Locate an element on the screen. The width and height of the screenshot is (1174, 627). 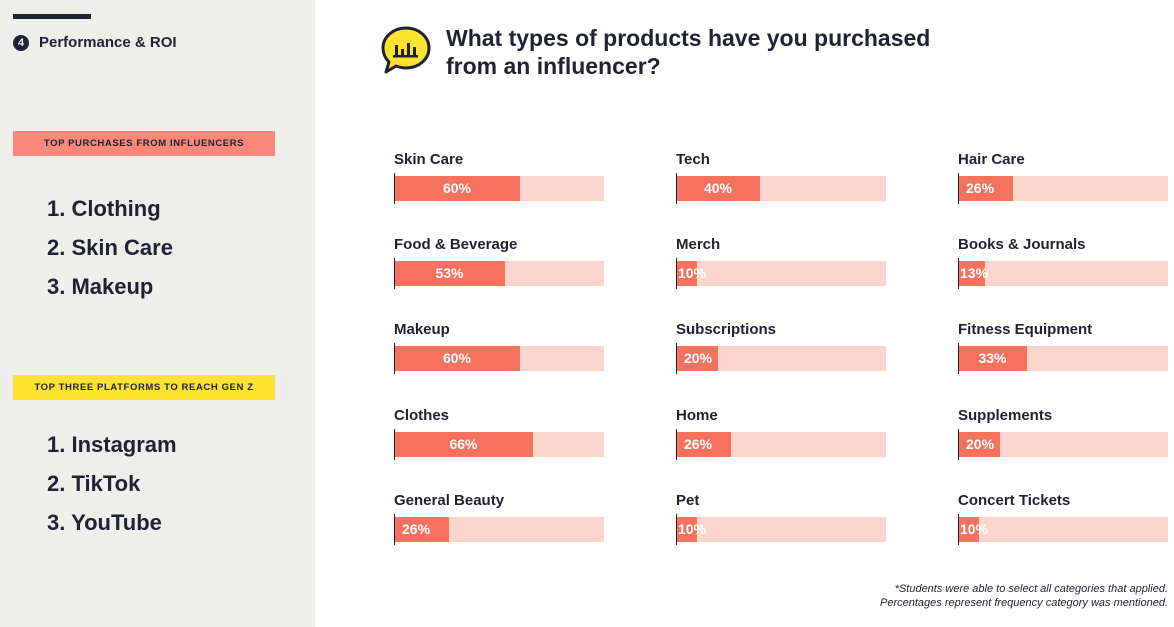
value-label: 33% is located at coordinates (992, 358).